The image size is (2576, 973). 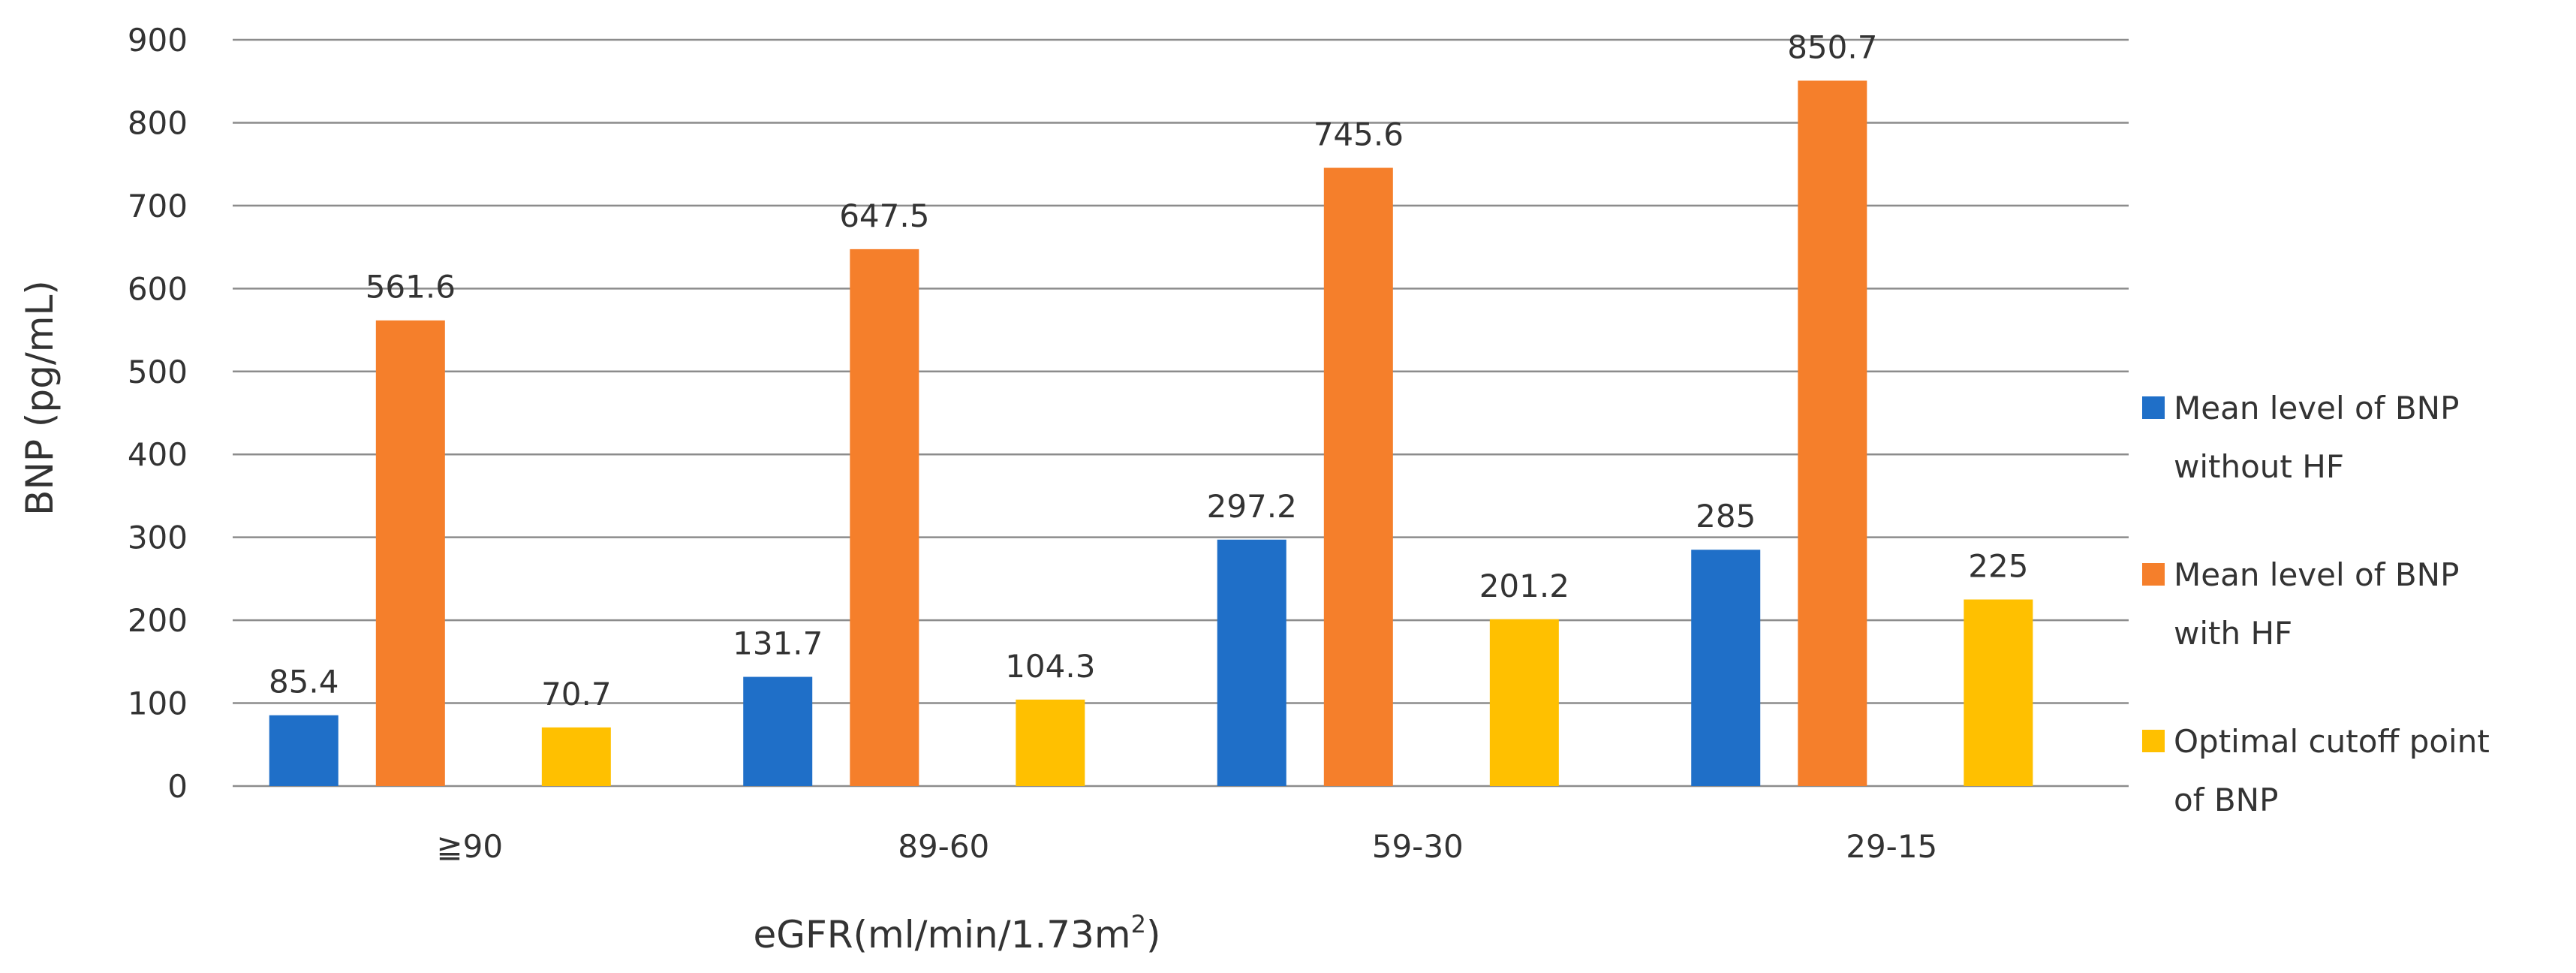 I want to click on y-tick-label: 500, so click(x=158, y=372).